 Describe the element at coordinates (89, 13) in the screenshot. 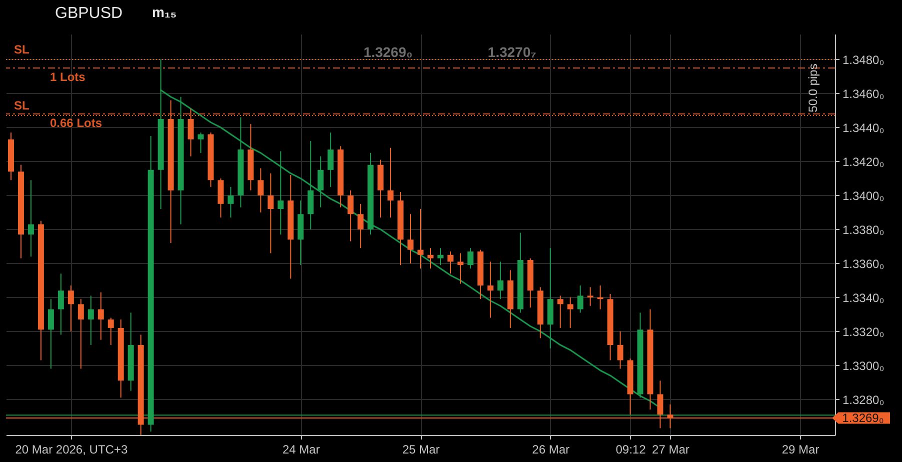

I see `chart-title: GBPUSD` at that location.